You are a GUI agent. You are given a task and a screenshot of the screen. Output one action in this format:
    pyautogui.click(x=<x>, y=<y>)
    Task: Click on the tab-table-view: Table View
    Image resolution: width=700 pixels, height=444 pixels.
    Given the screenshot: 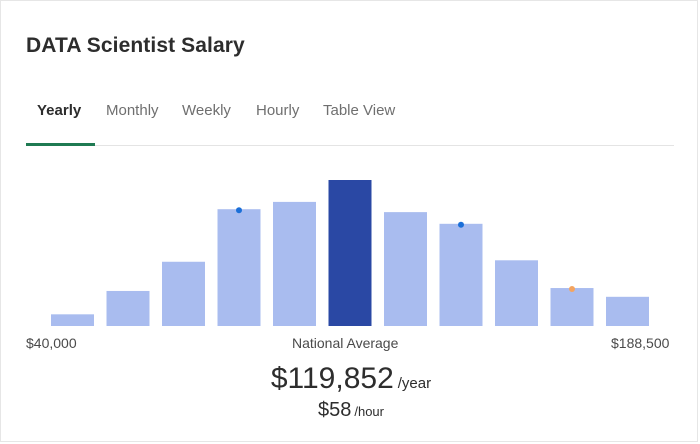 What is the action you would take?
    pyautogui.click(x=359, y=110)
    